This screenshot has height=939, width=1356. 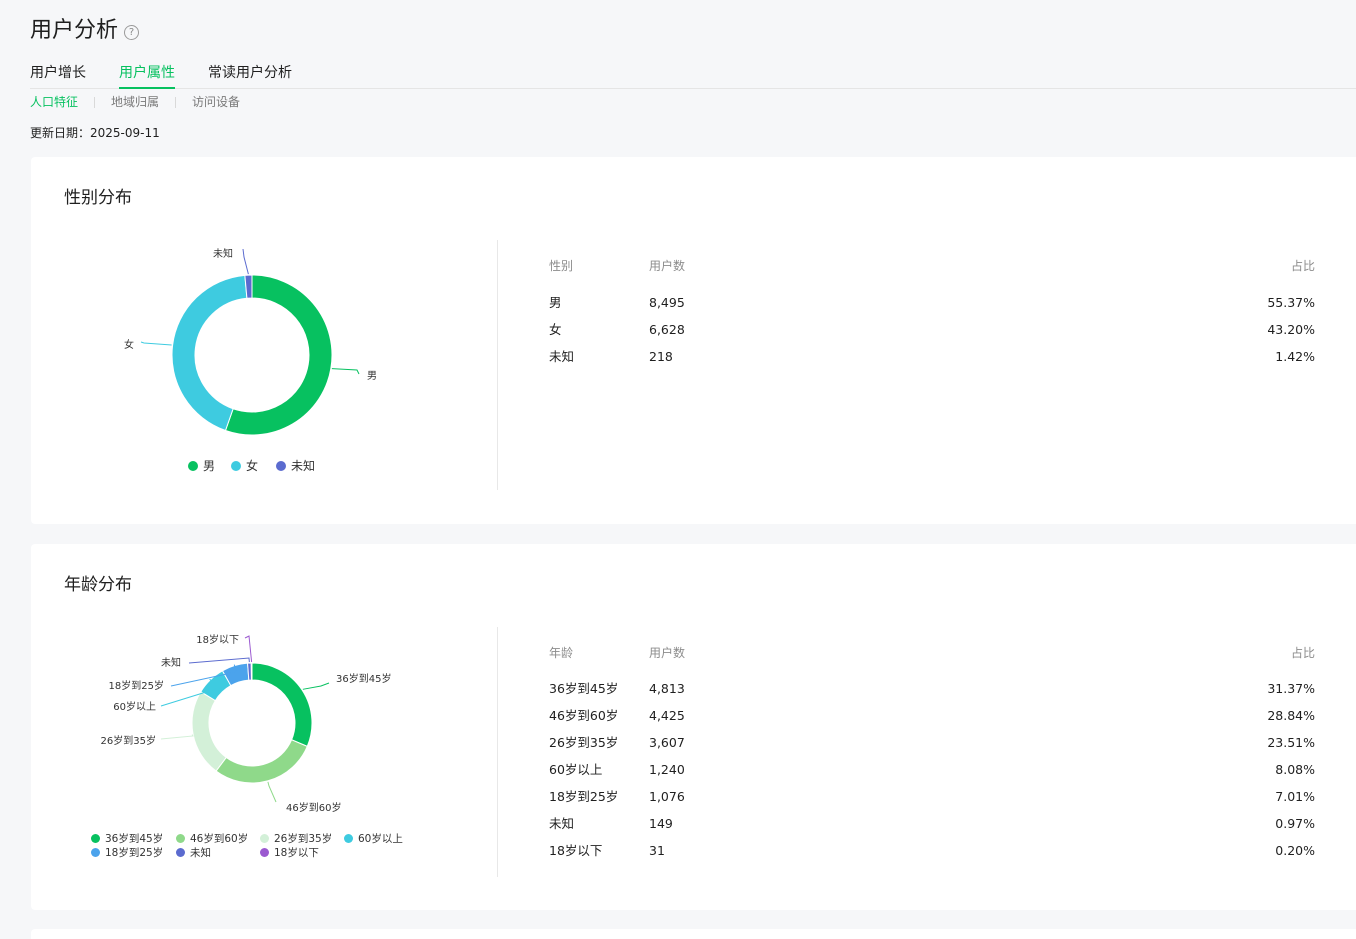 What do you see at coordinates (134, 706) in the screenshot?
I see `slice-label: 60岁以上` at bounding box center [134, 706].